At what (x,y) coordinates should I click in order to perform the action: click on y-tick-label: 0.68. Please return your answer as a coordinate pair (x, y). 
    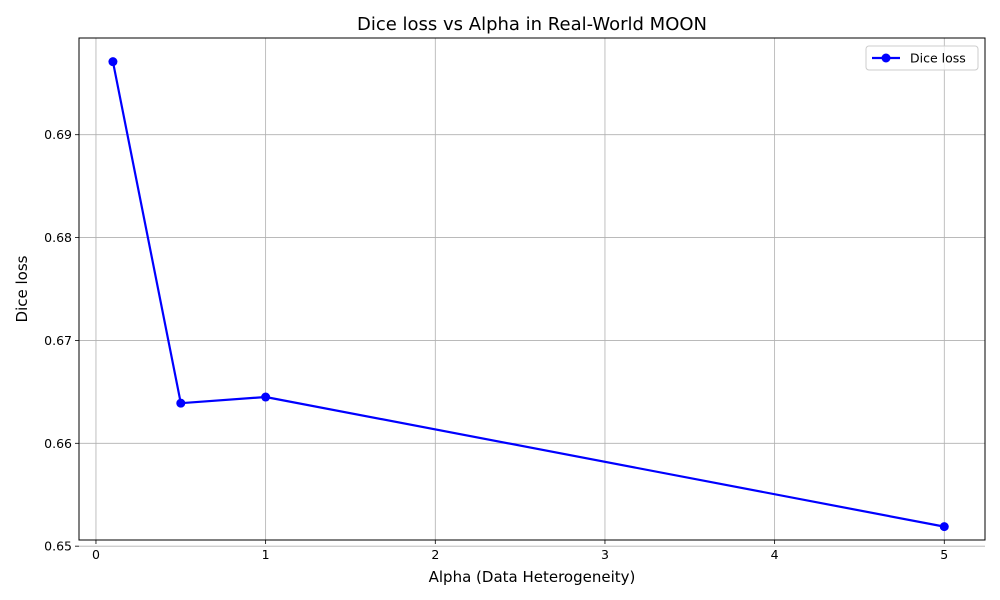
    Looking at the image, I should click on (58, 237).